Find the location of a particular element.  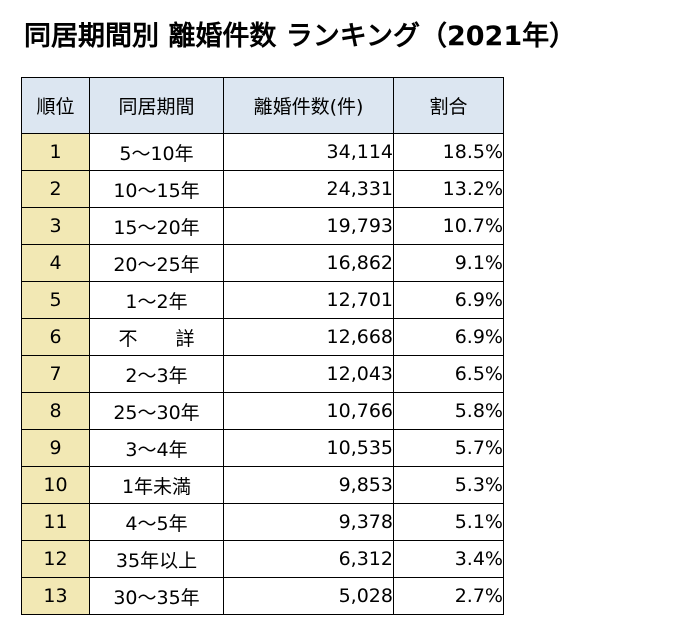

rank-cell: 3 is located at coordinates (55, 226).